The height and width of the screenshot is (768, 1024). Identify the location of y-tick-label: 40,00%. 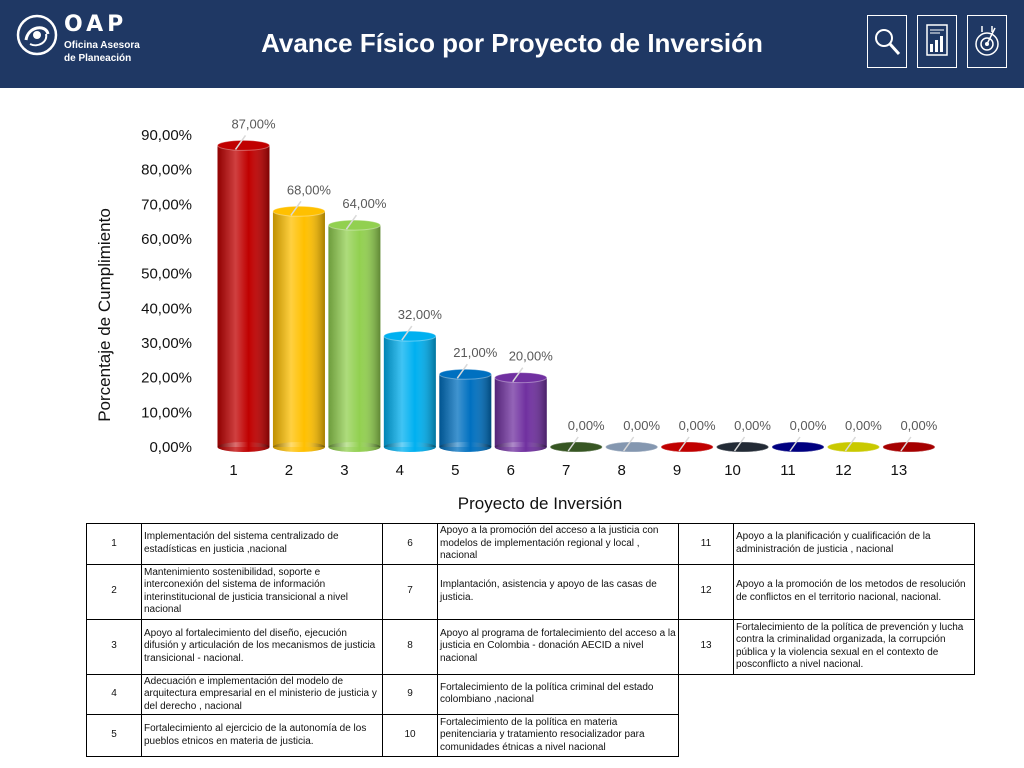
(166, 308).